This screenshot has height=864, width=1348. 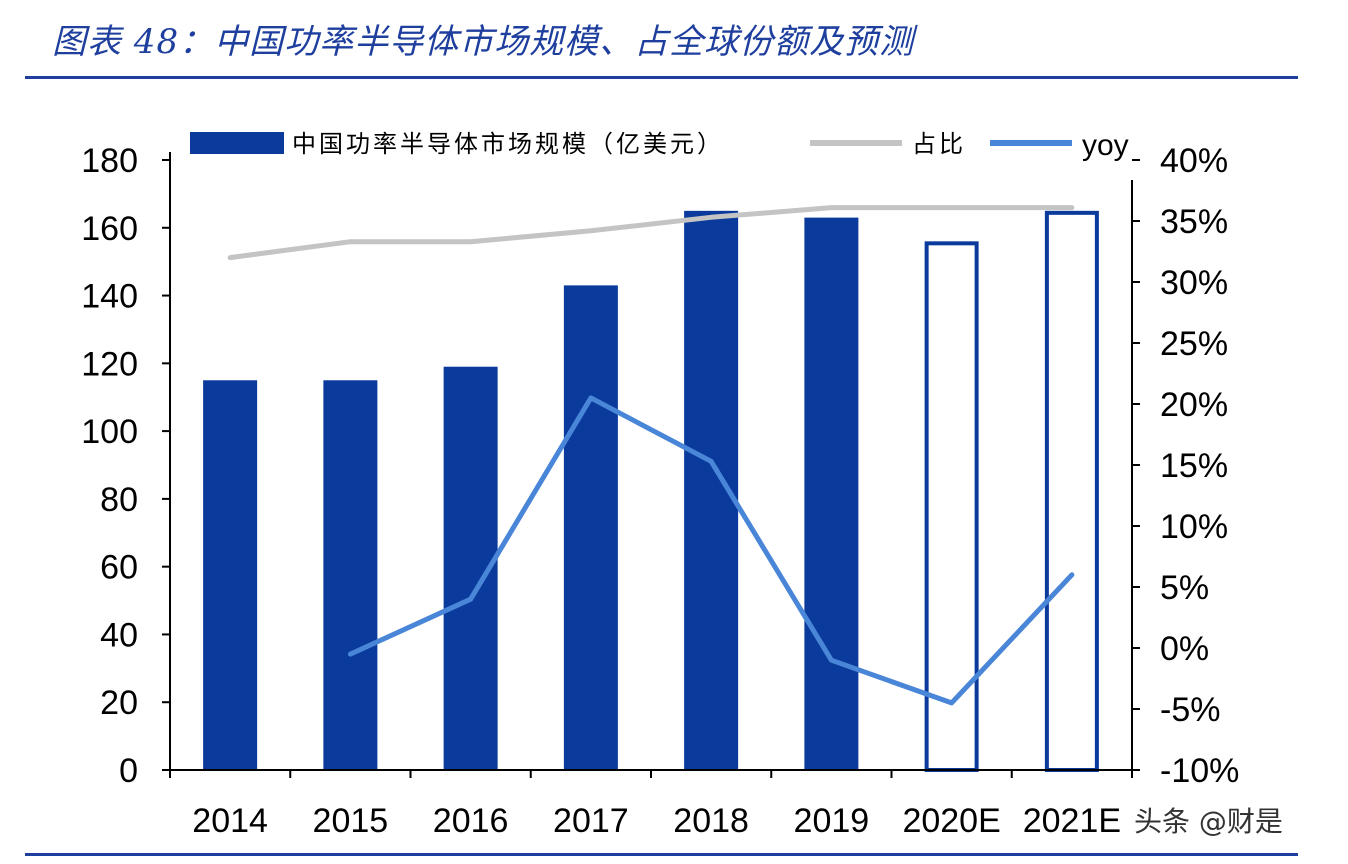 I want to click on x-tick-label: 2019, so click(x=832, y=821).